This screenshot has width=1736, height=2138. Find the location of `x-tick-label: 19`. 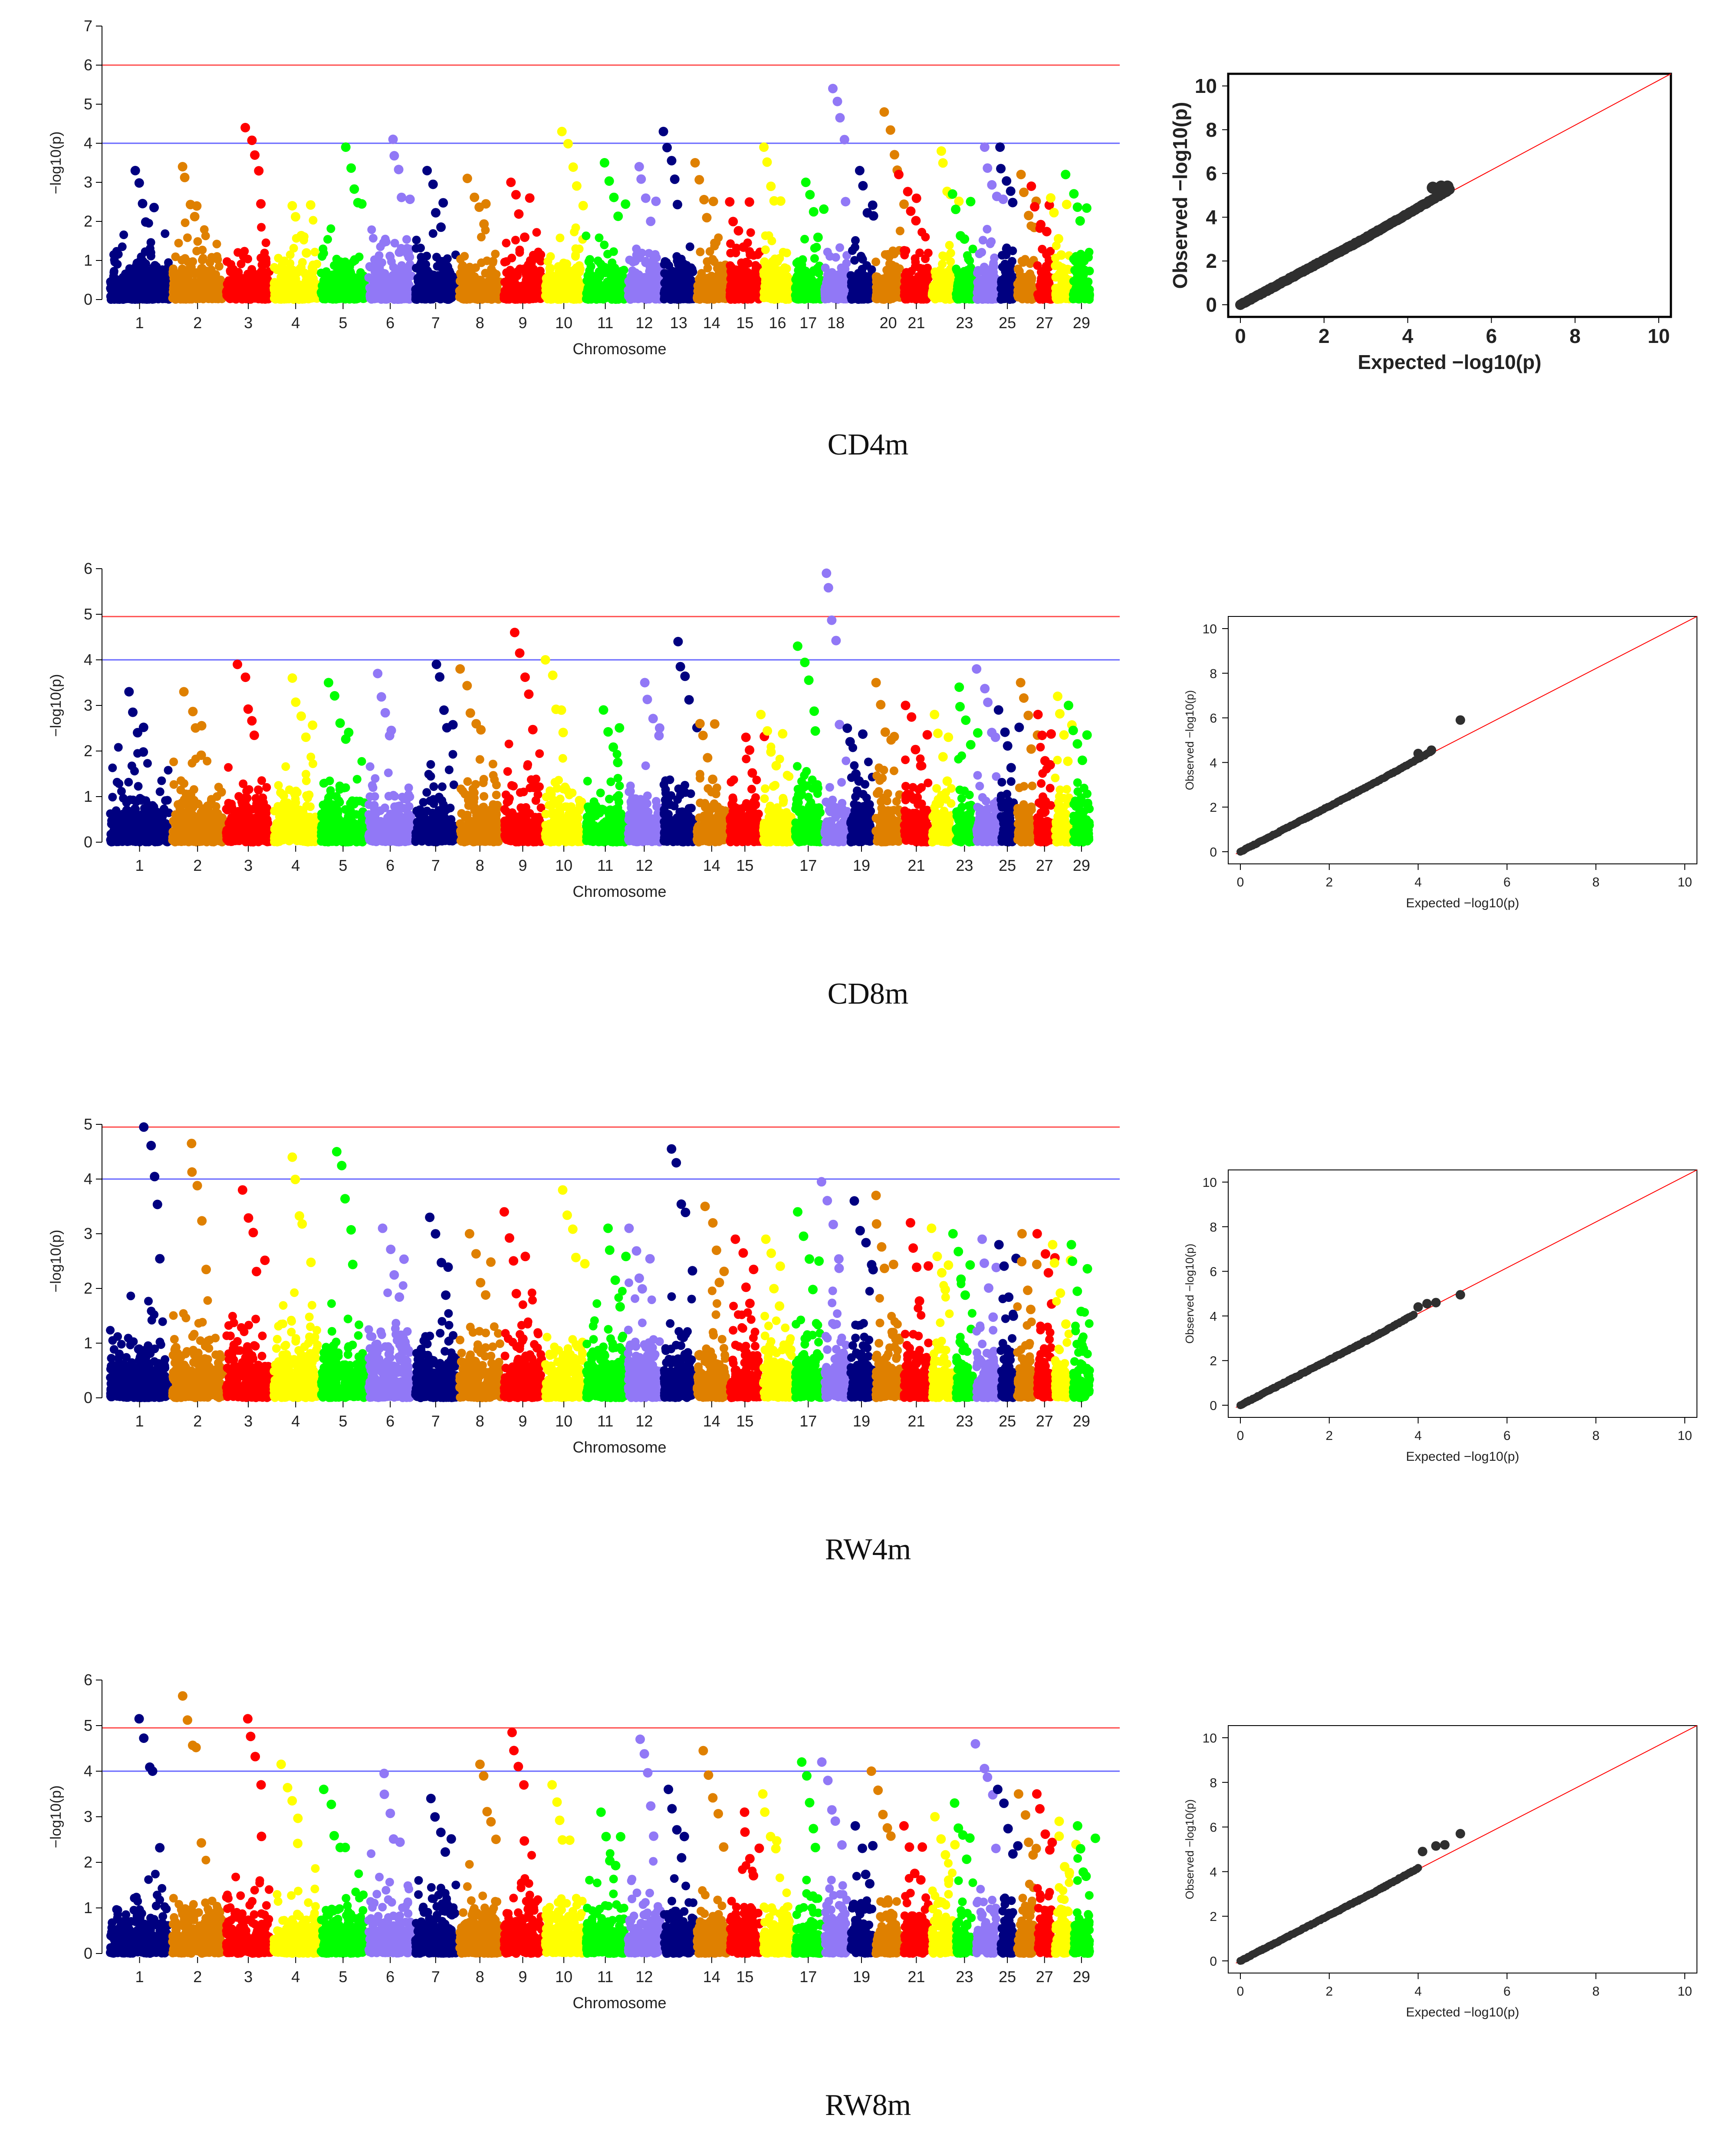

x-tick-label: 19 is located at coordinates (861, 1421).